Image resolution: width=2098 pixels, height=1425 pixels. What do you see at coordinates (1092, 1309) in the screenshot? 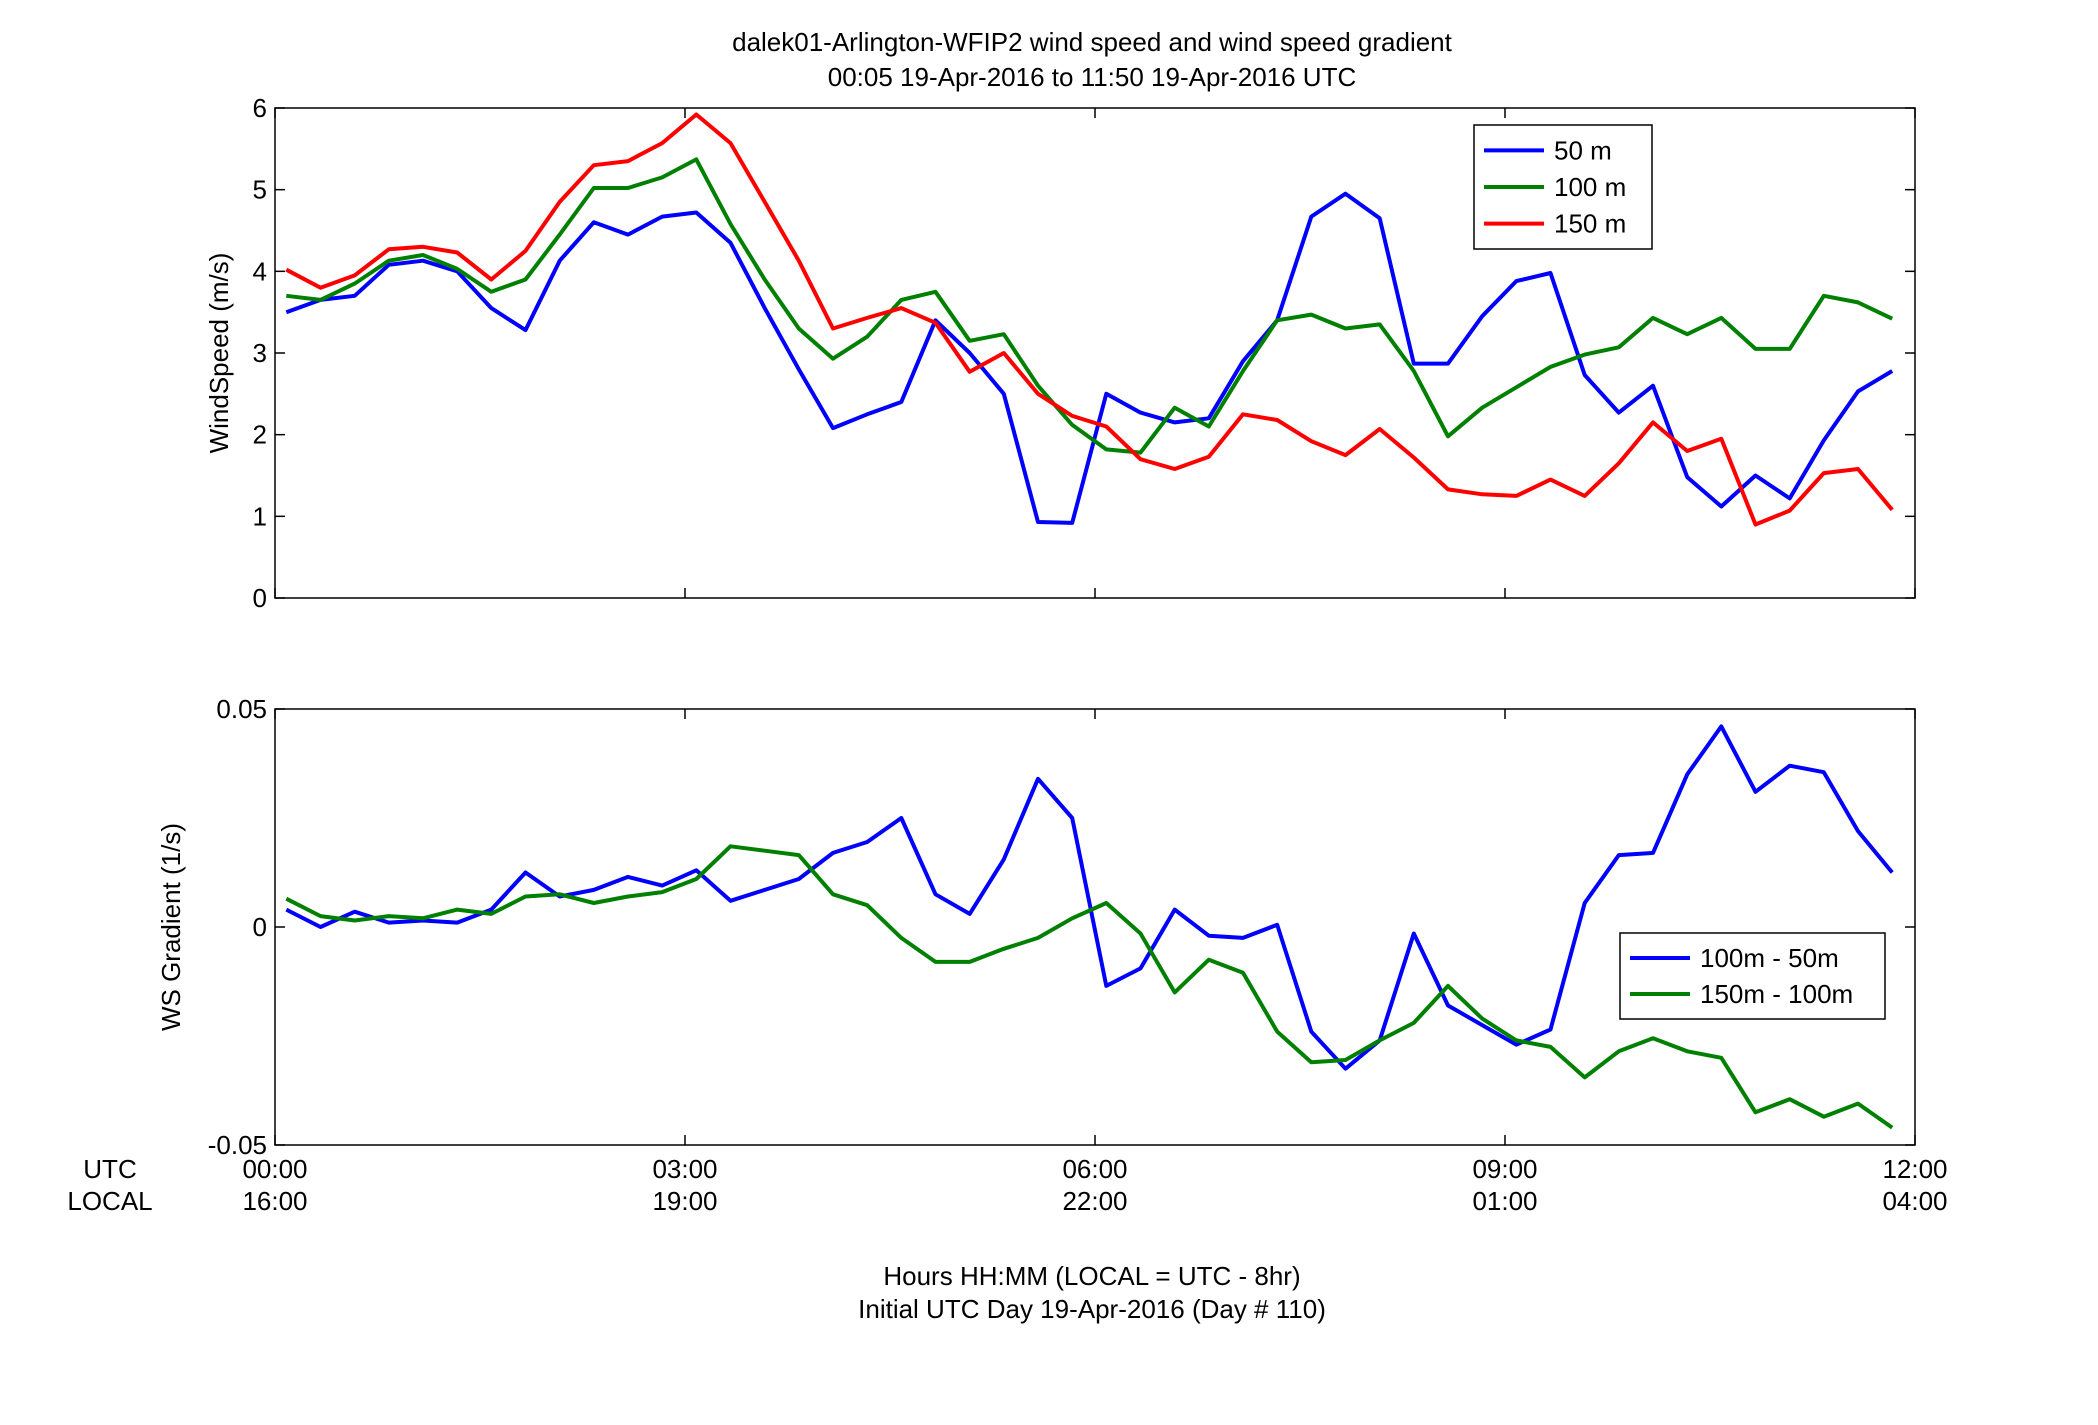
I see `x-axis-footer-line2: Initial UTC Day 19-Apr-2016 (Day # 110)` at bounding box center [1092, 1309].